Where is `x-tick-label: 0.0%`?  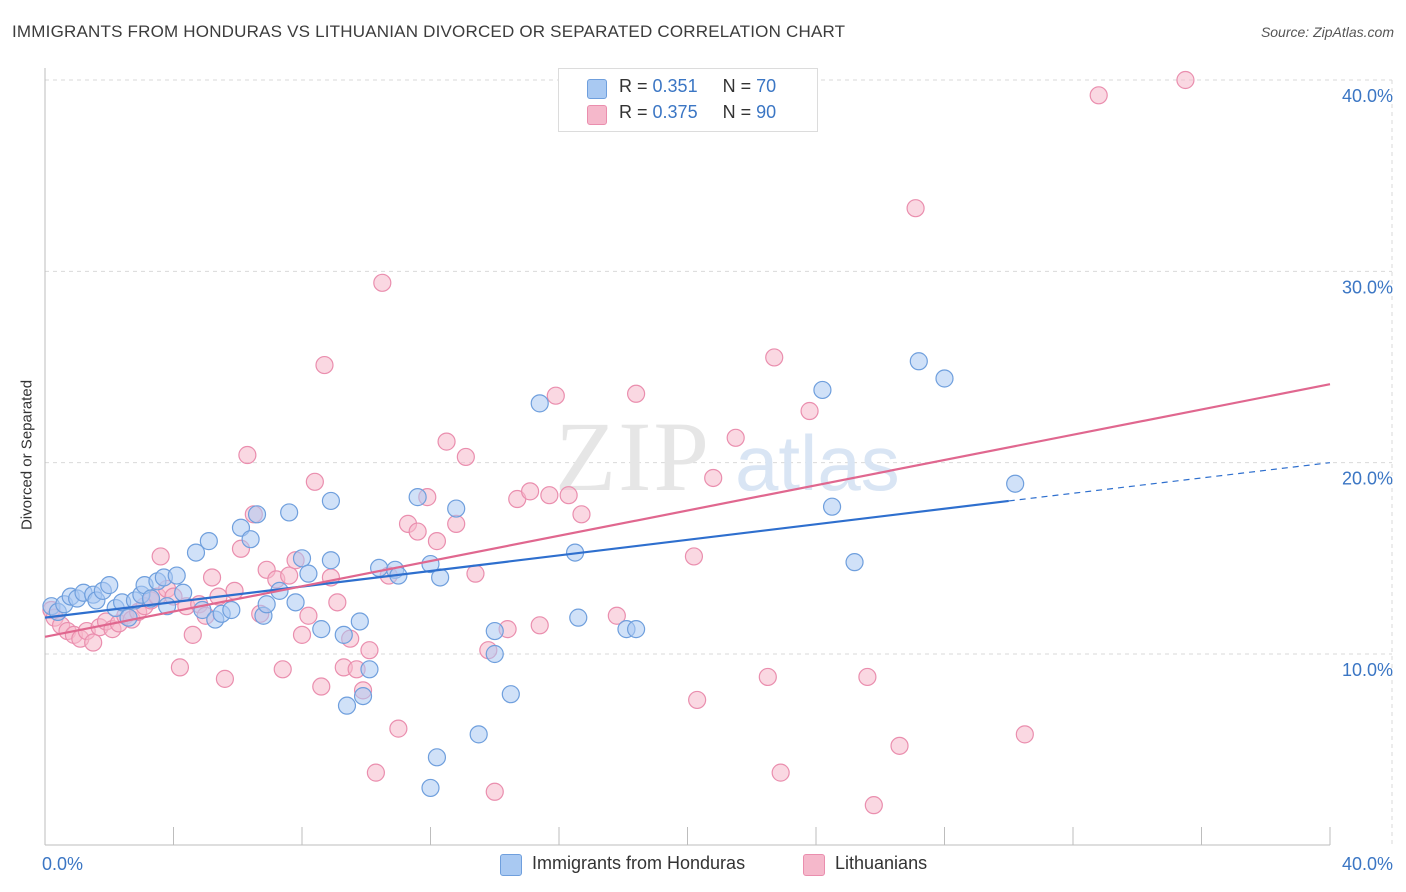
x-tick-label: 0.0% is located at coordinates (62, 864).